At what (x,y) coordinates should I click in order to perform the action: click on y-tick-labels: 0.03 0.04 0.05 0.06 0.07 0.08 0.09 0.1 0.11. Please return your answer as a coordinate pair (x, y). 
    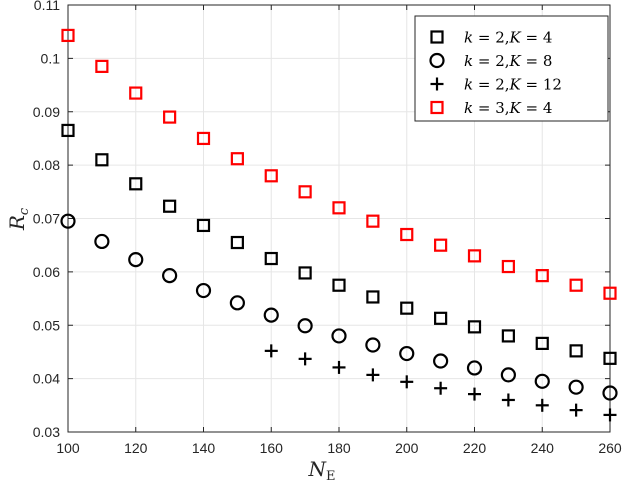
    Looking at the image, I should click on (46, 220).